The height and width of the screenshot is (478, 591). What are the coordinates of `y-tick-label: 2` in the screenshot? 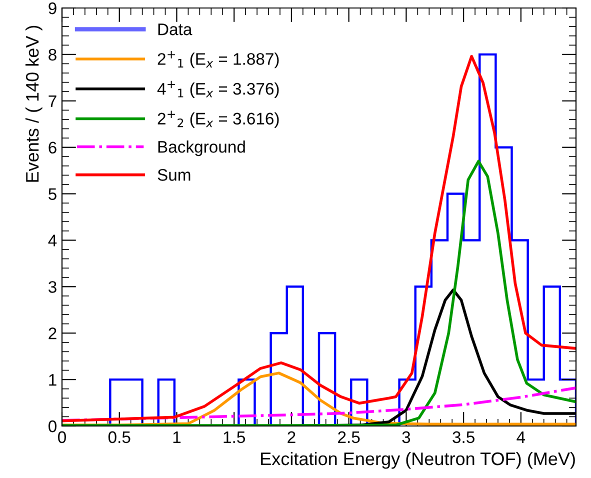 It's located at (52, 334).